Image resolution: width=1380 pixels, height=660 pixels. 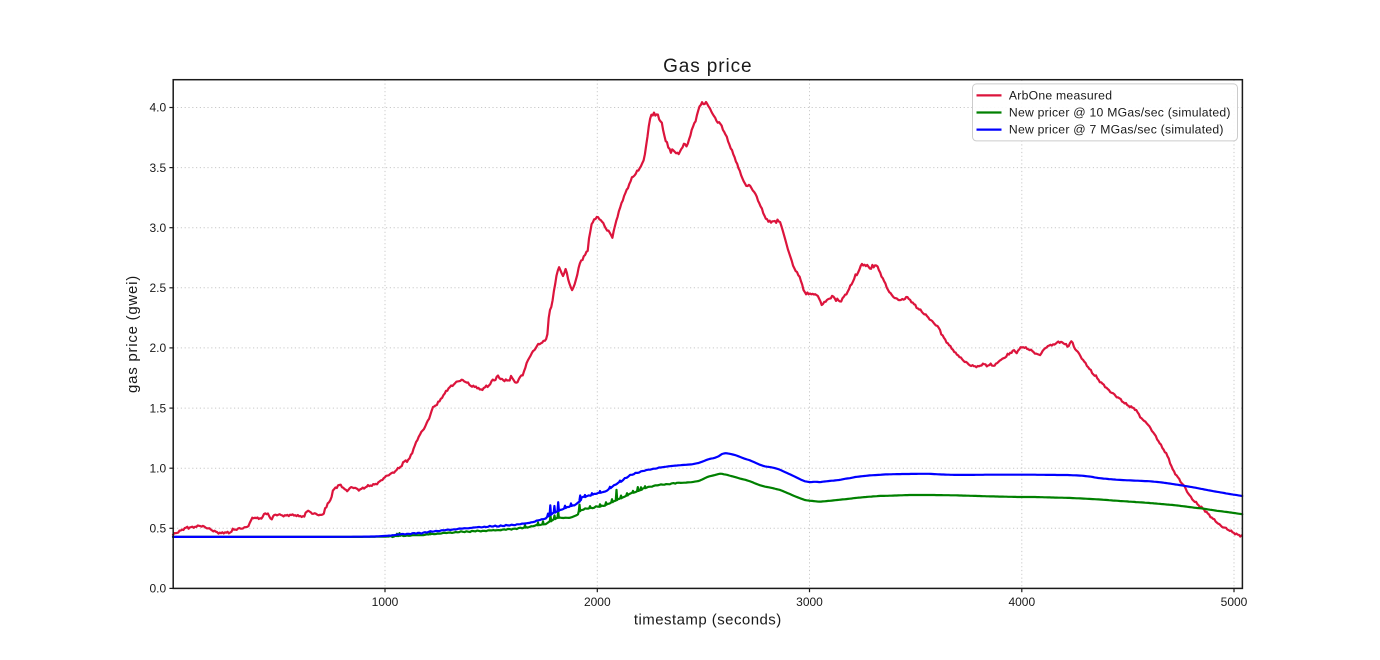 I want to click on svg-text: ArbOne measured, so click(x=1060, y=95).